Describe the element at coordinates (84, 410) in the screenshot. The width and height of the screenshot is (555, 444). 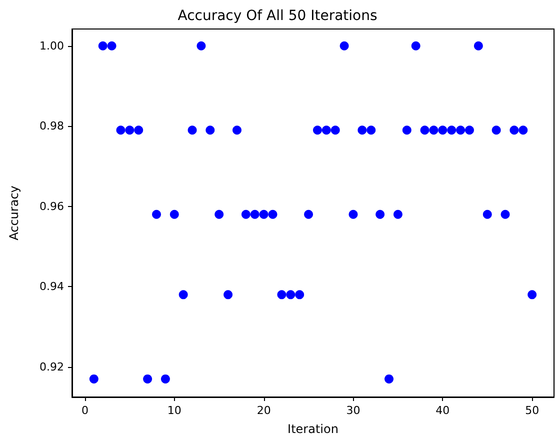
I see `x-tick-label: 0` at that location.